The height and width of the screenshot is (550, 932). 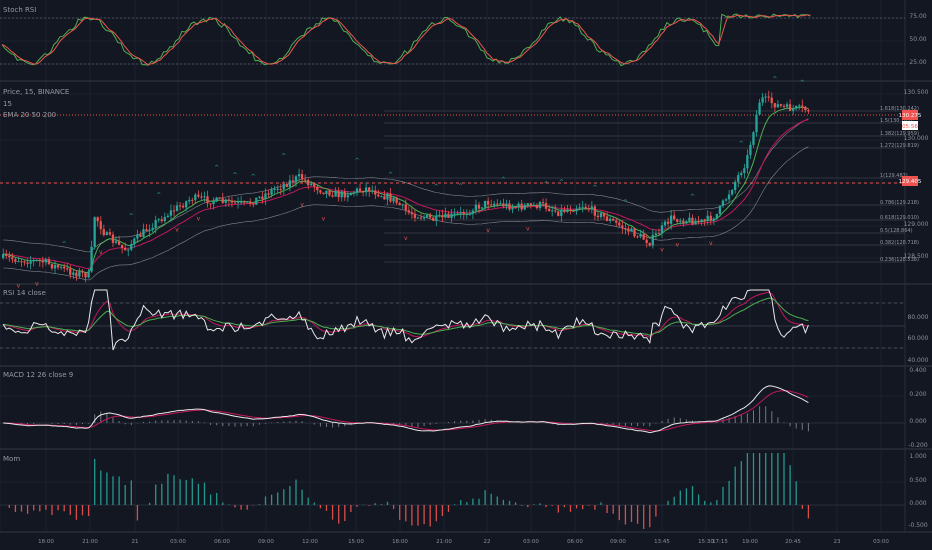 I want to click on macd-tick: 0.400, so click(x=917, y=370).